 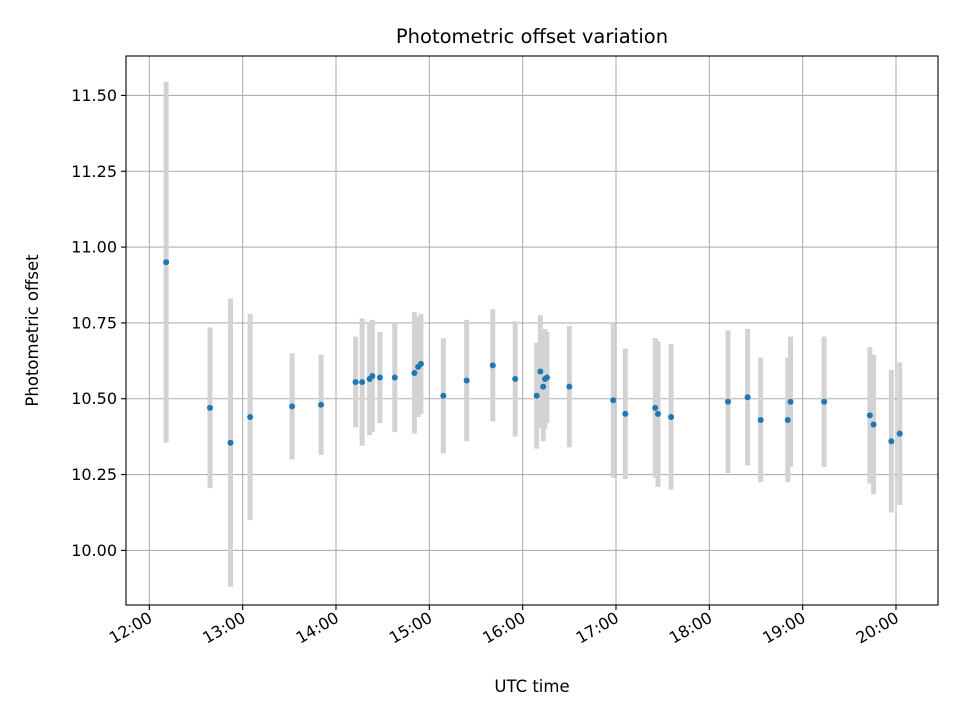 What do you see at coordinates (94, 95) in the screenshot?
I see `y-tick-label: 11.50` at bounding box center [94, 95].